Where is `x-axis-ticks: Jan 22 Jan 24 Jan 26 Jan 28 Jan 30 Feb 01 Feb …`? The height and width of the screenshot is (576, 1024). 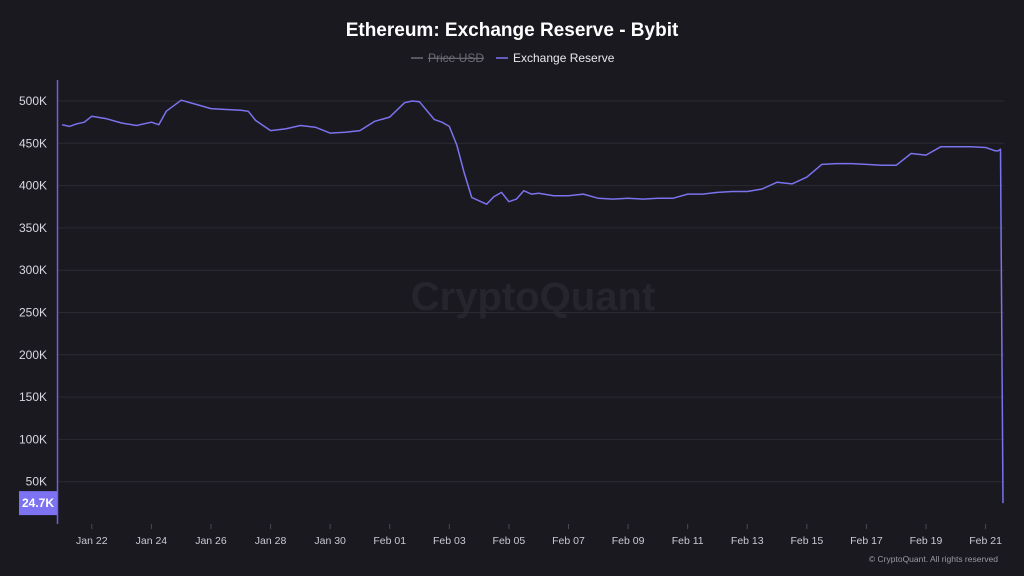
x-axis-ticks: Jan 22 Jan 24 Jan 26 Jan 28 Jan 30 Feb 01 Feb … is located at coordinates (539, 535).